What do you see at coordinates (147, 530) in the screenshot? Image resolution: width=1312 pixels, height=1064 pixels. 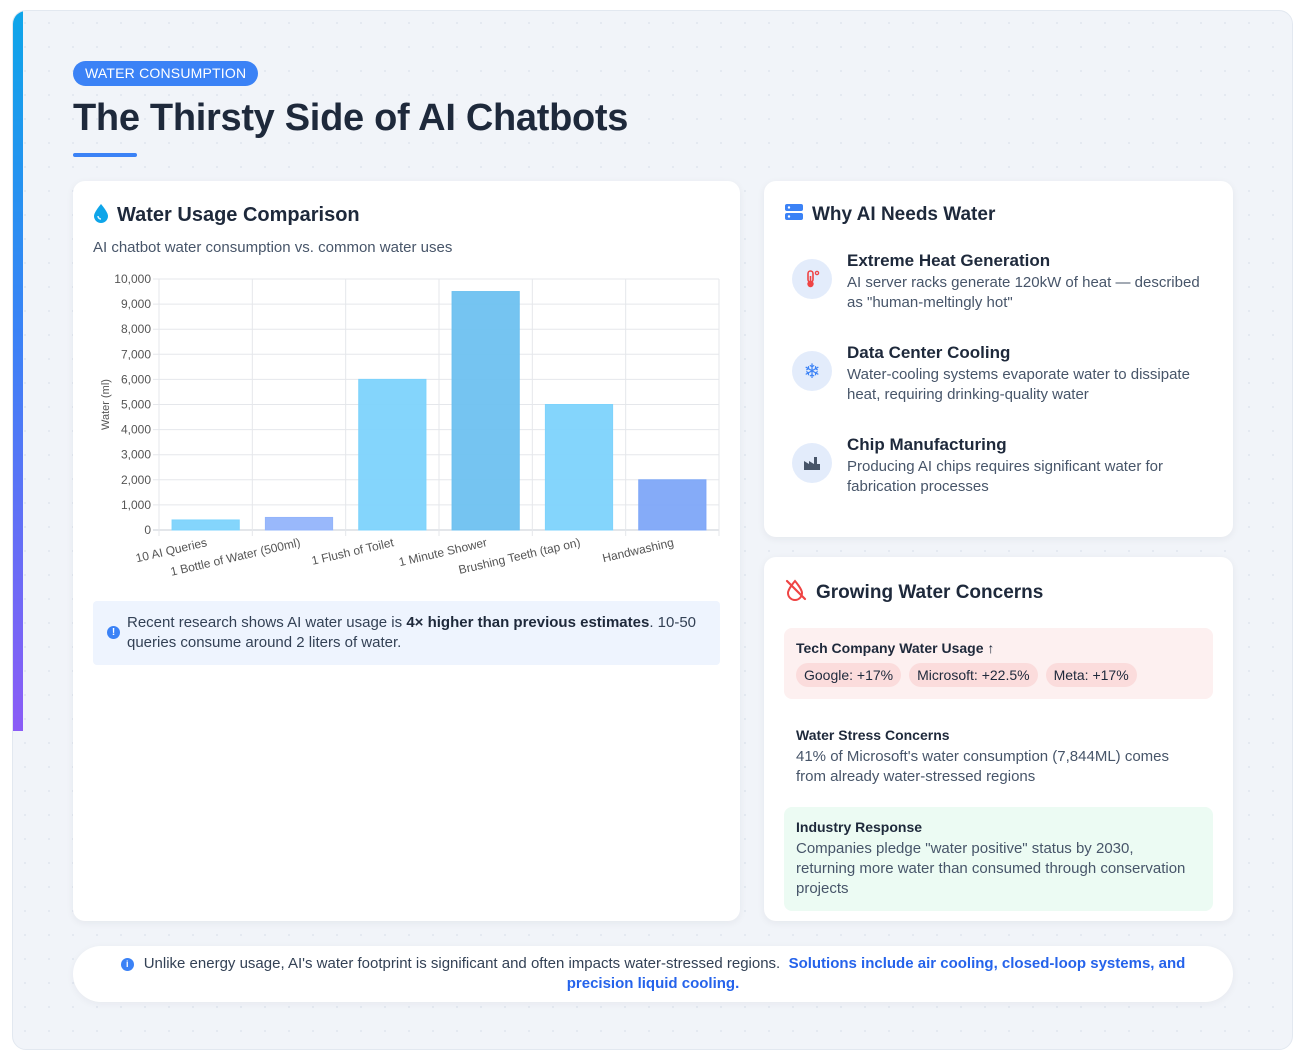 I see `y-tick-label: 0` at bounding box center [147, 530].